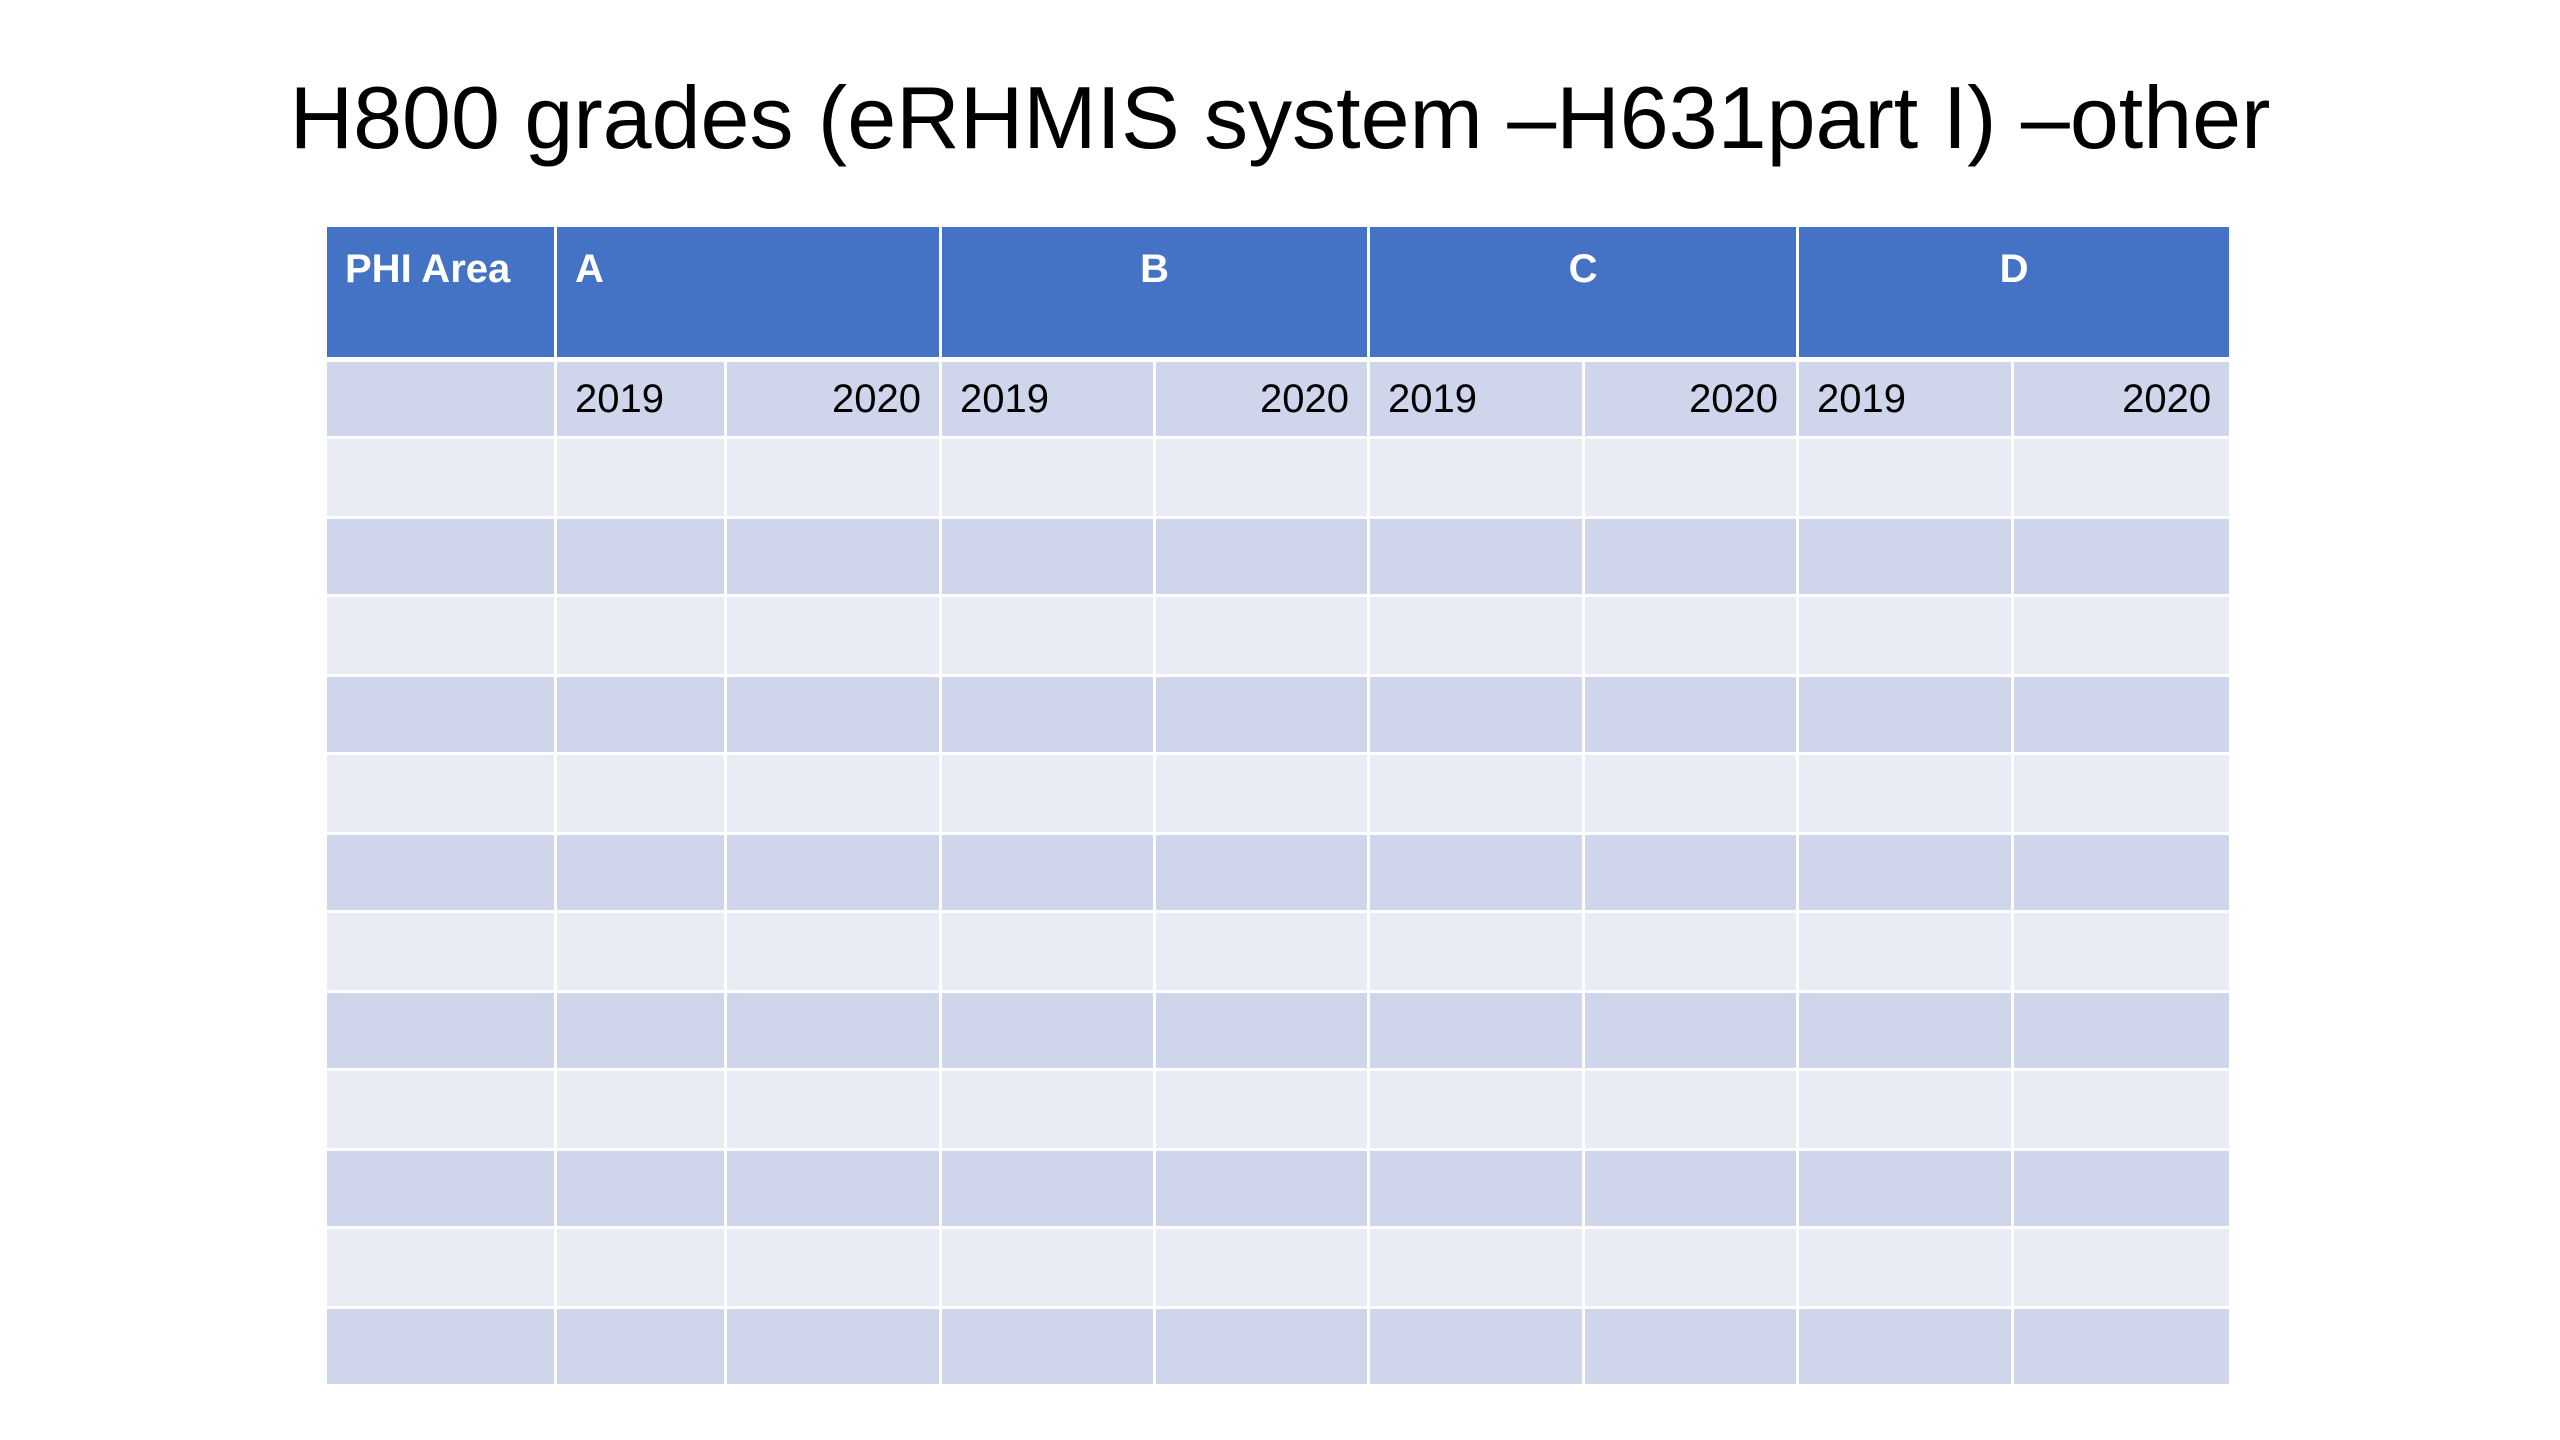 Image resolution: width=2560 pixels, height=1440 pixels. What do you see at coordinates (1478, 400) in the screenshot?
I see `year-2019-c: 2019` at bounding box center [1478, 400].